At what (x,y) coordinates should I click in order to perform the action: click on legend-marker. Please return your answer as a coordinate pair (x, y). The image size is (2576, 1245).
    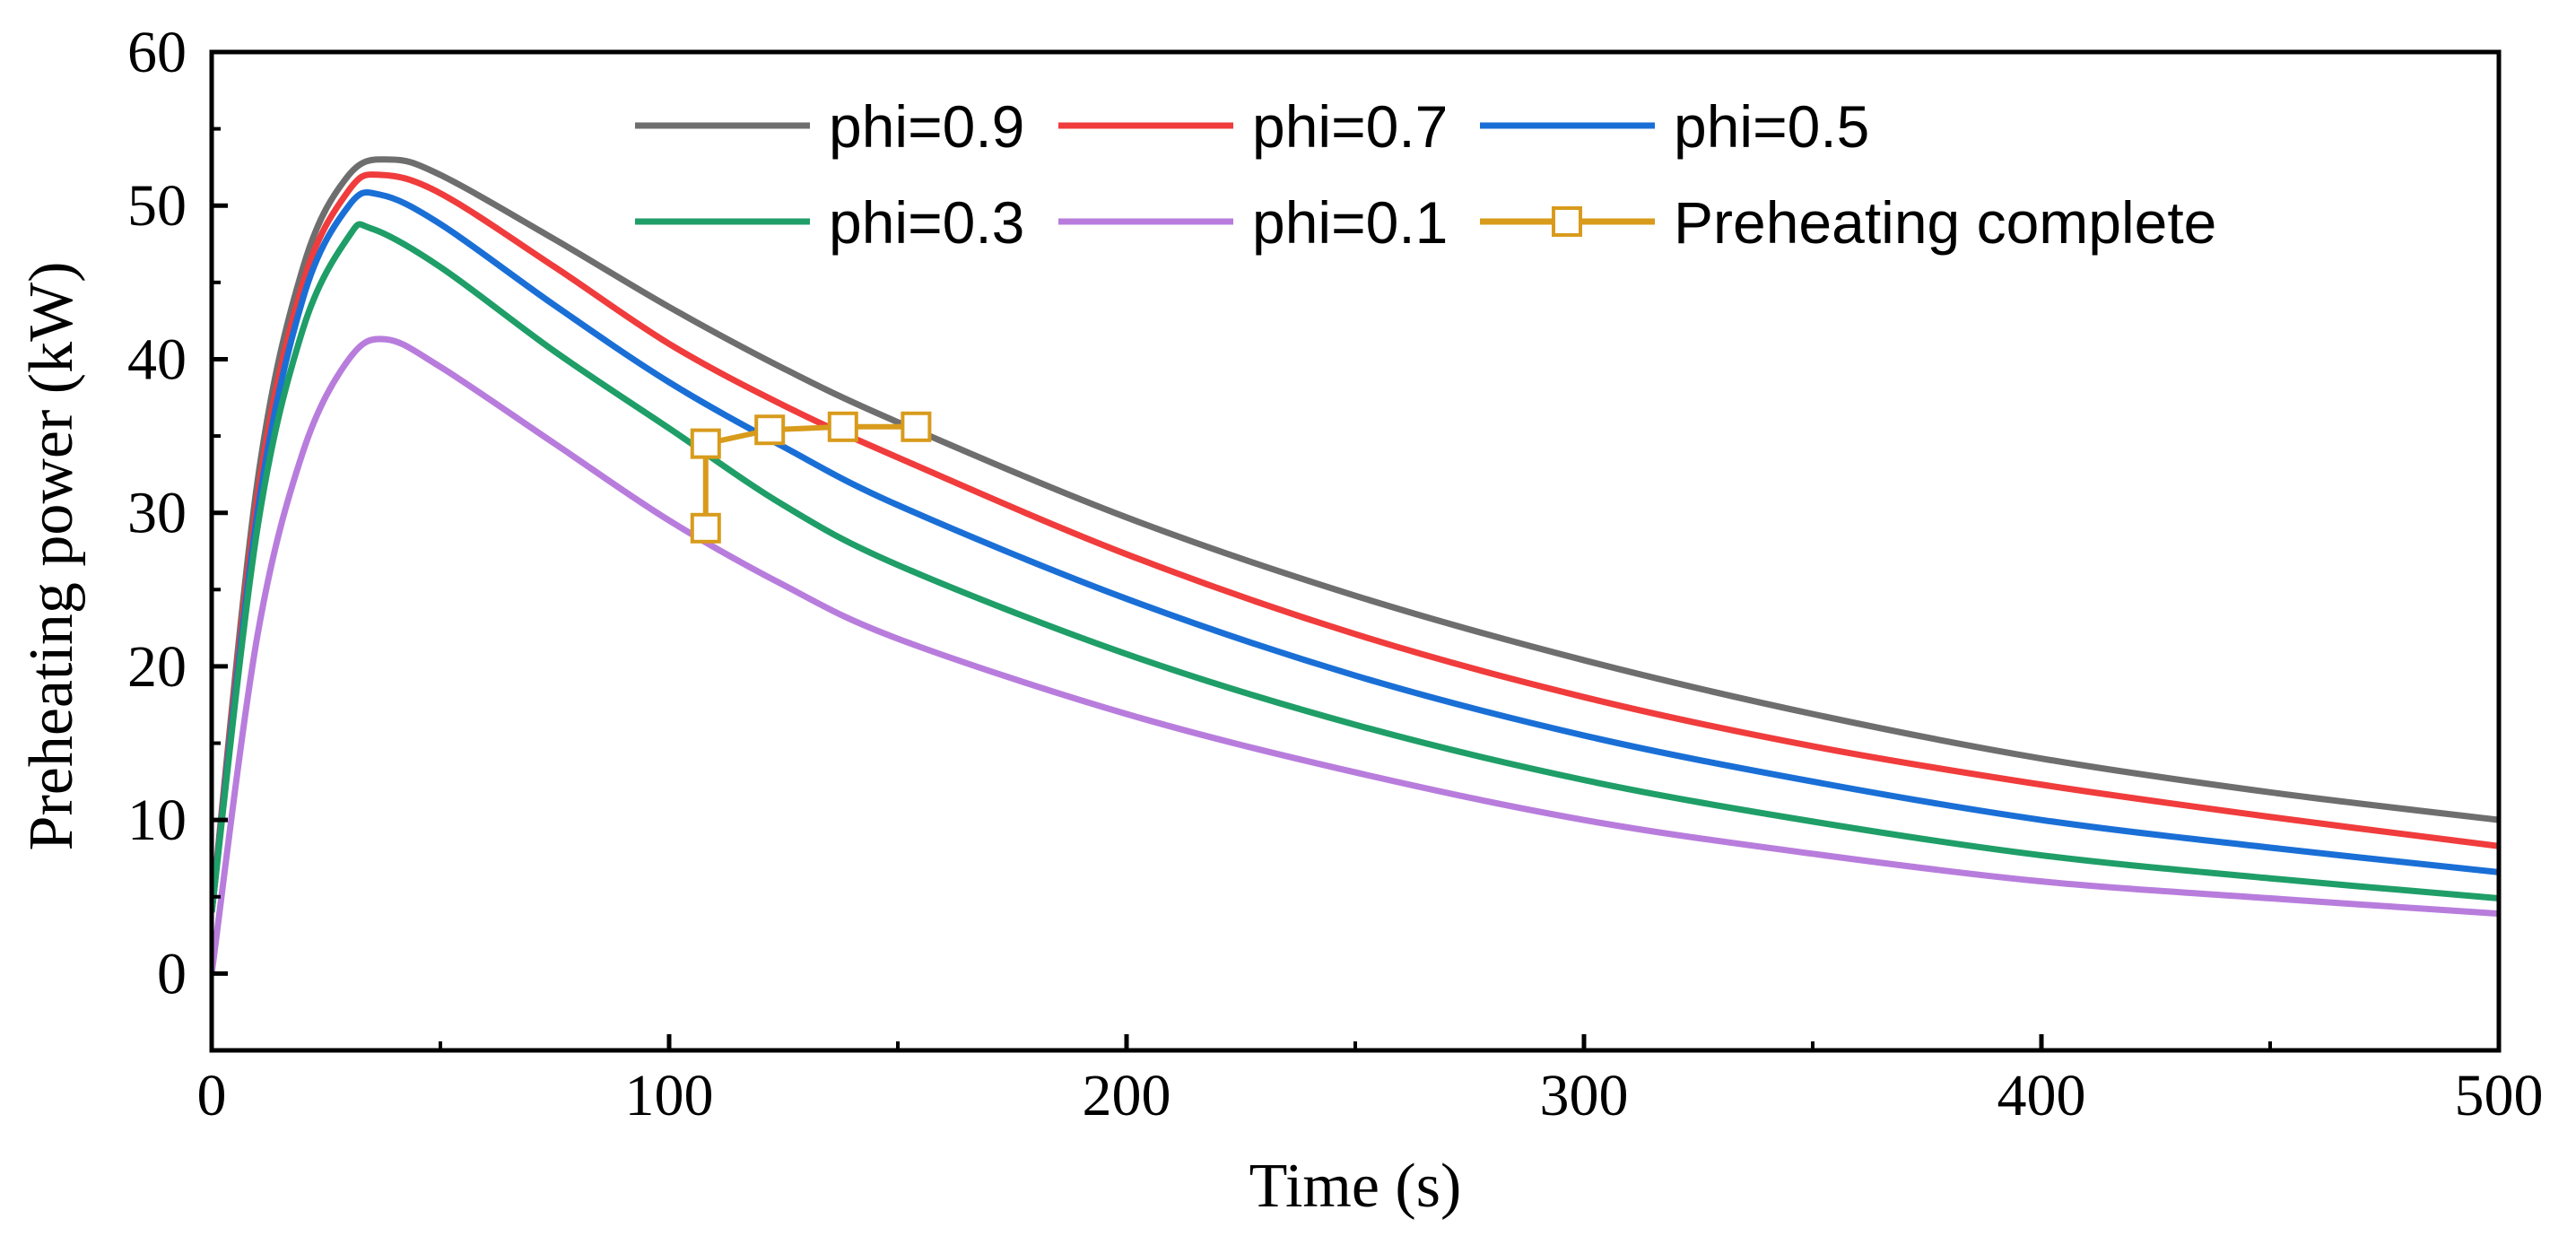
    Looking at the image, I should click on (1567, 221).